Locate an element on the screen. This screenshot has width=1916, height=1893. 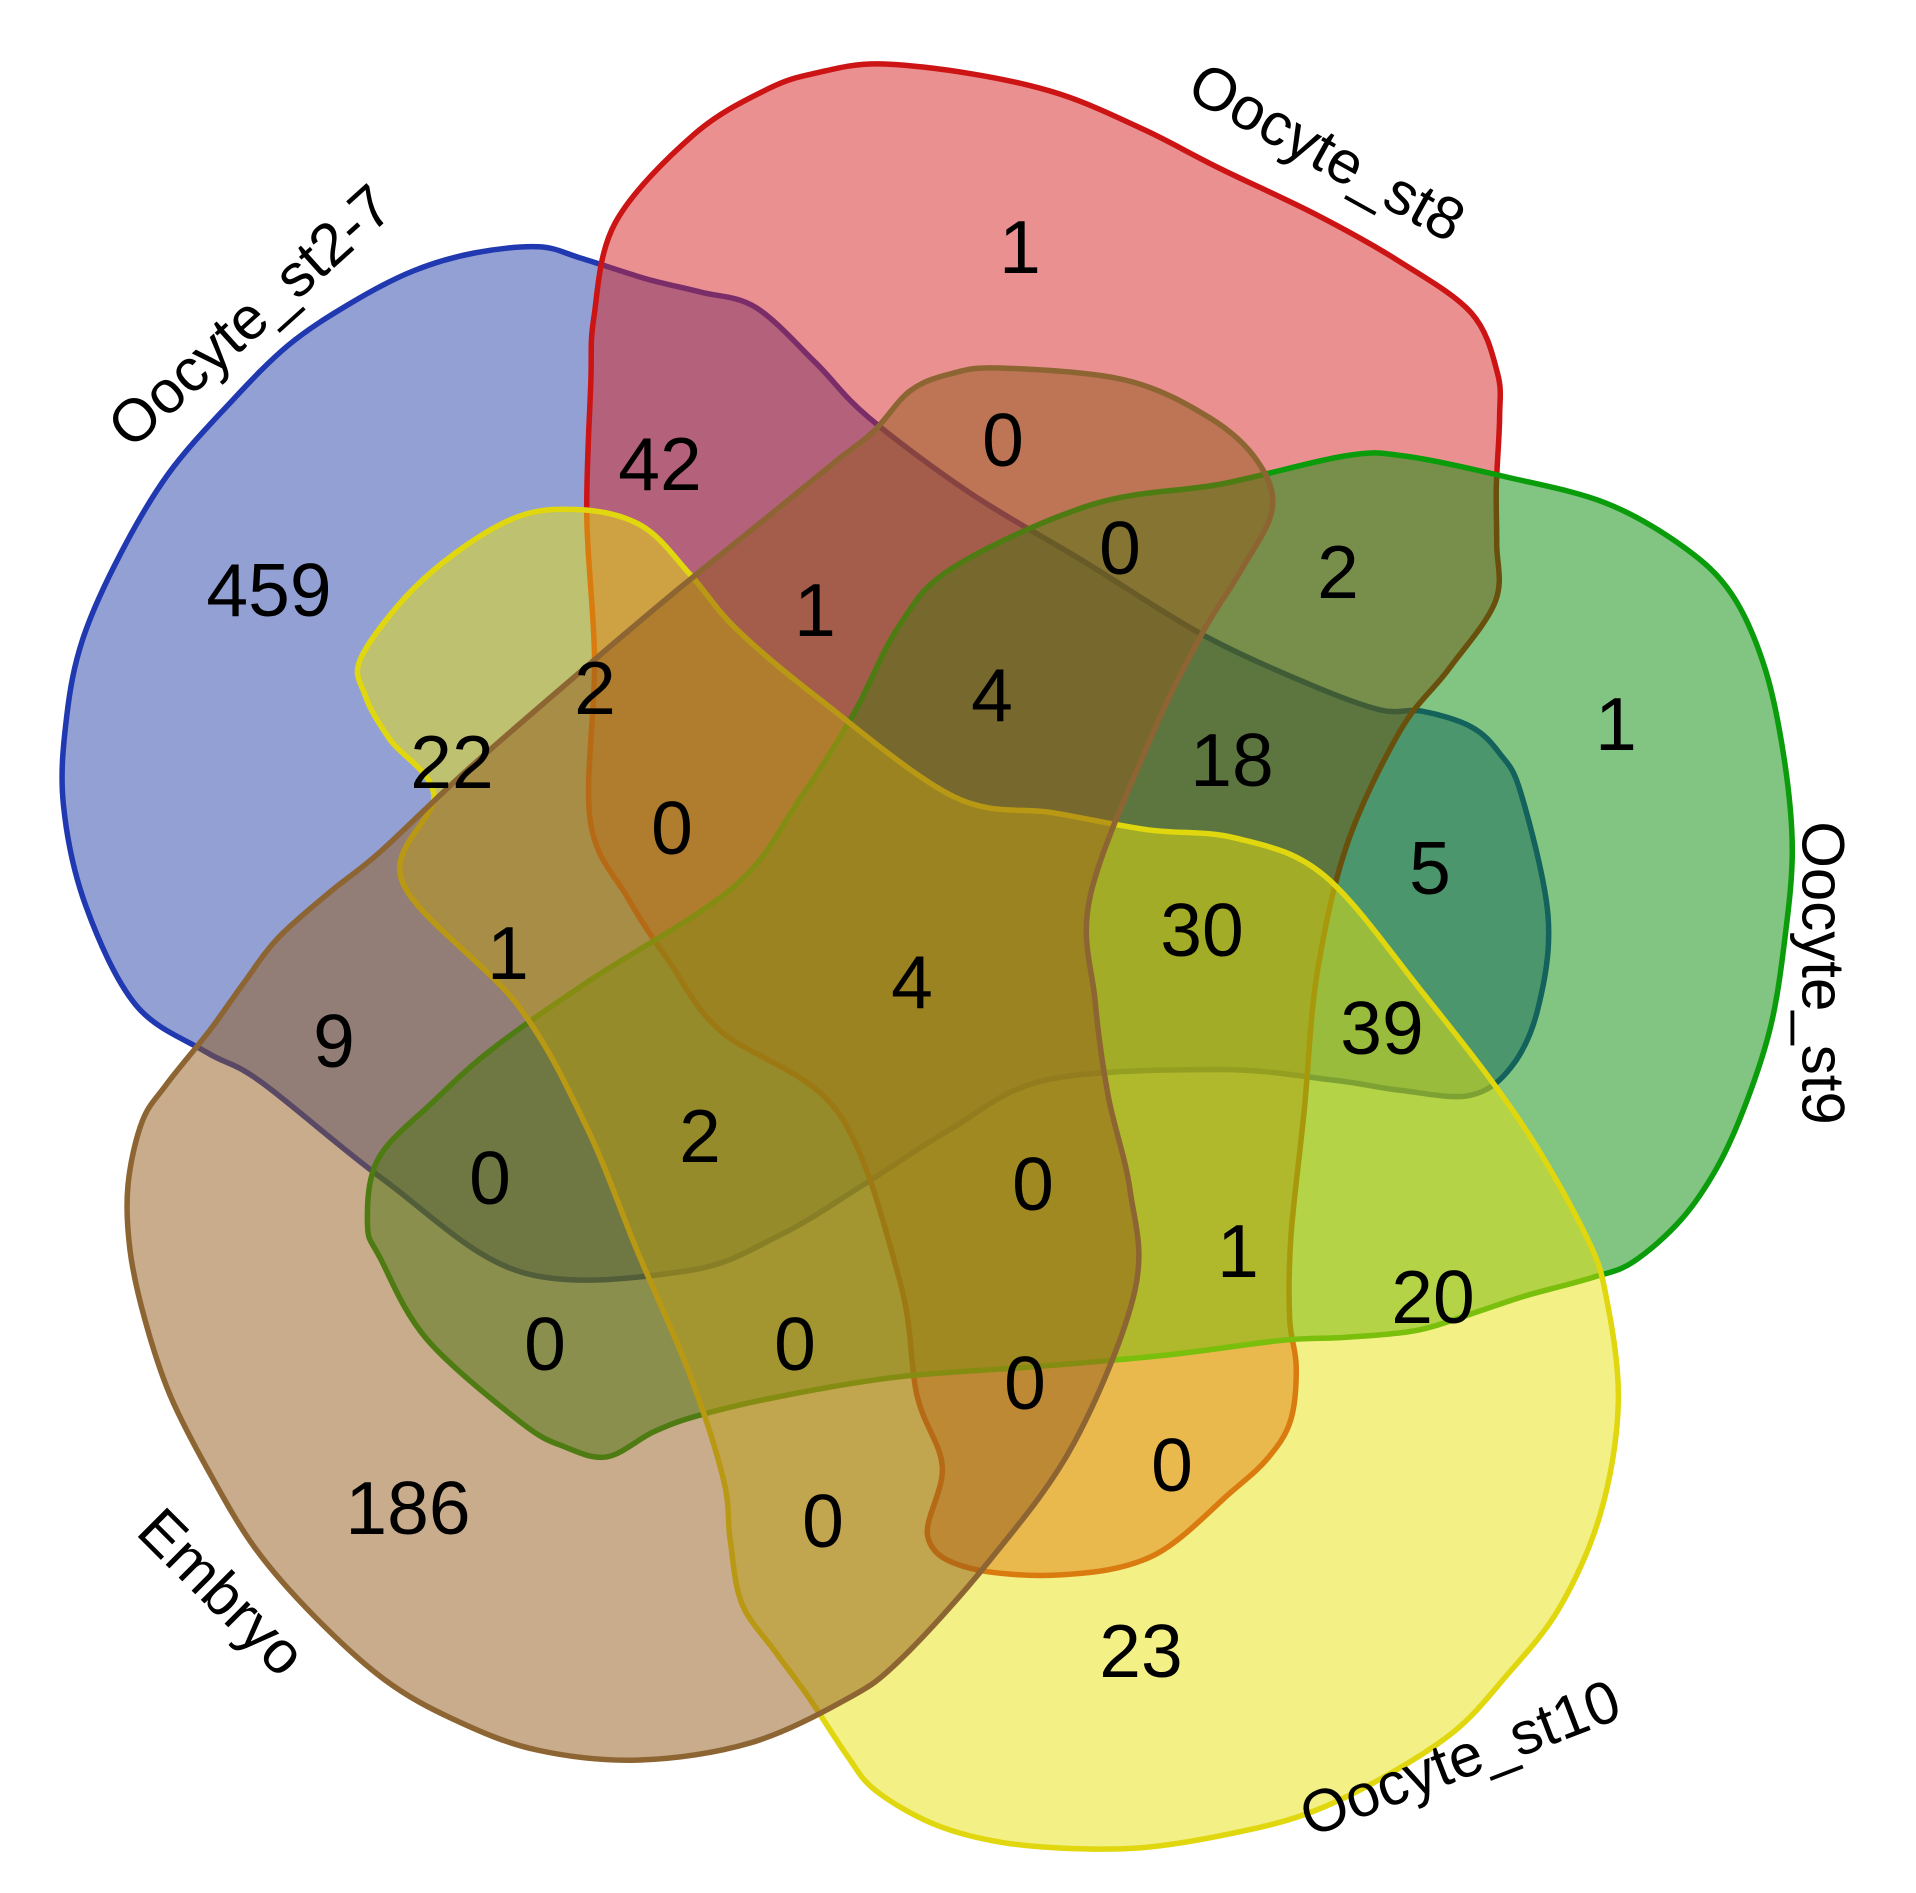
svg-text: Oocyte_st9 is located at coordinates (1823, 973).